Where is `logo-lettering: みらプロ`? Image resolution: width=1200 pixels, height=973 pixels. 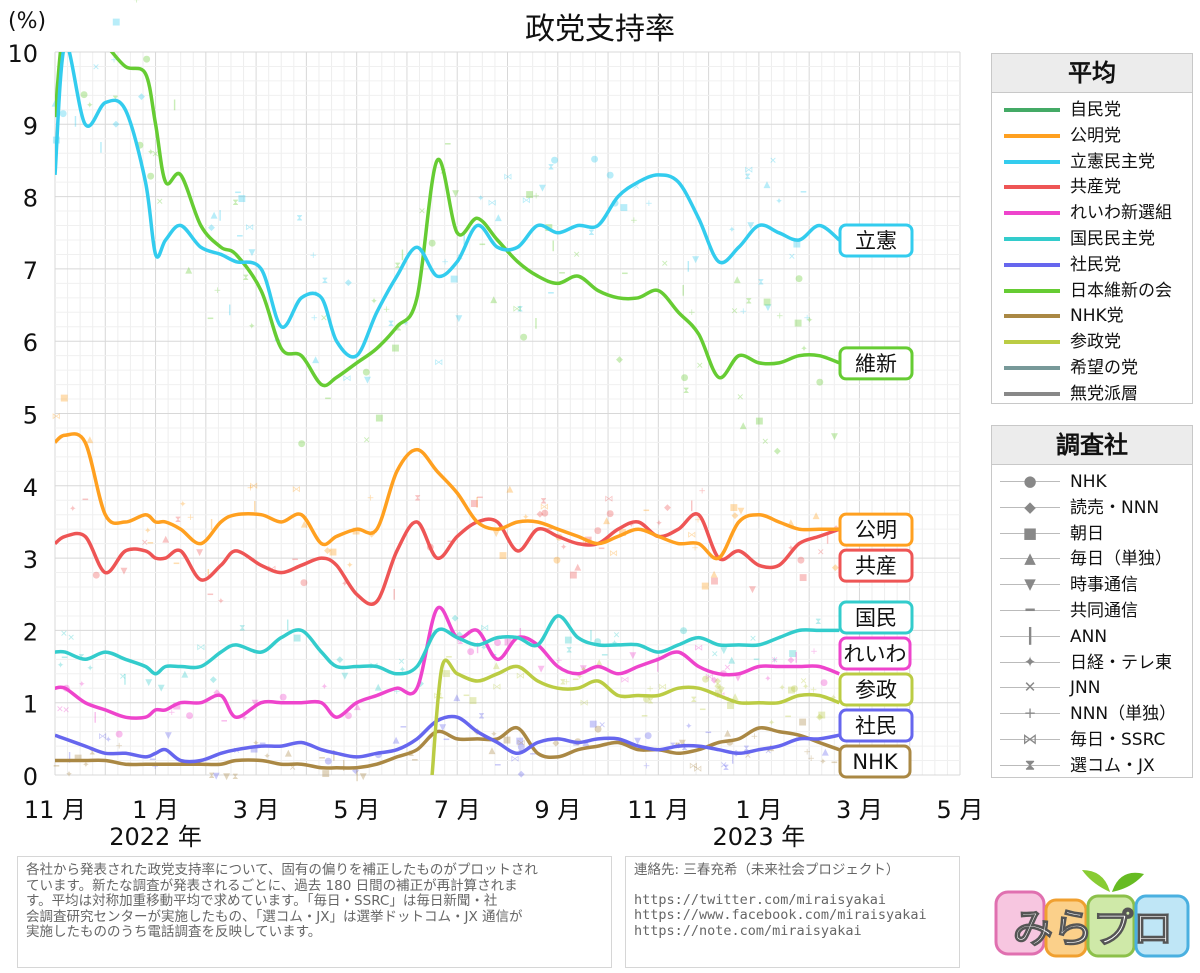 logo-lettering: みらプロ is located at coordinates (1093, 929).